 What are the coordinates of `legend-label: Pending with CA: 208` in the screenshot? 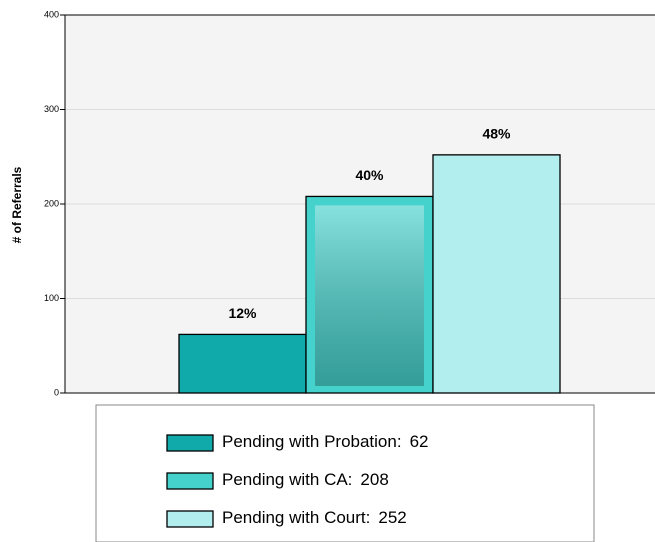 It's located at (305, 479).